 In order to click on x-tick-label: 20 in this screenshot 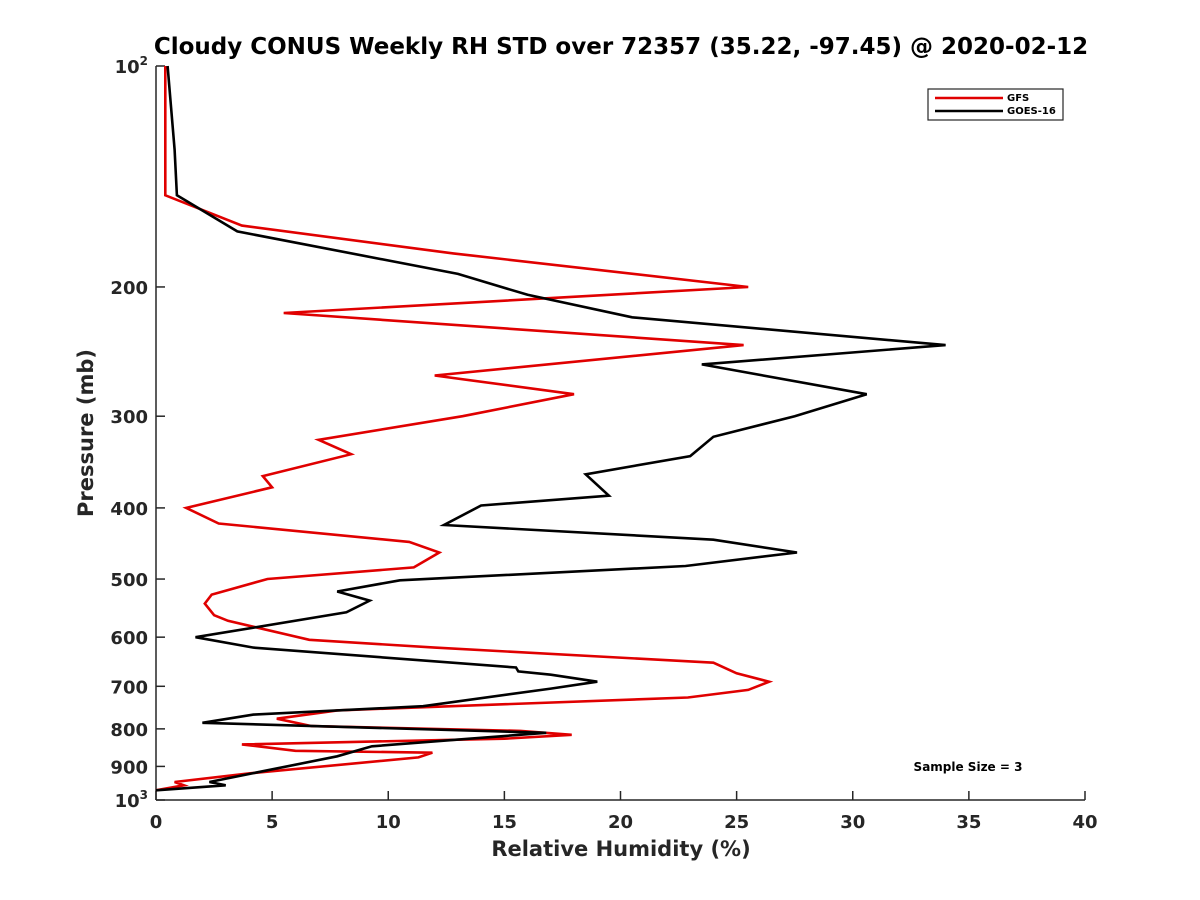, I will do `click(620, 822)`.